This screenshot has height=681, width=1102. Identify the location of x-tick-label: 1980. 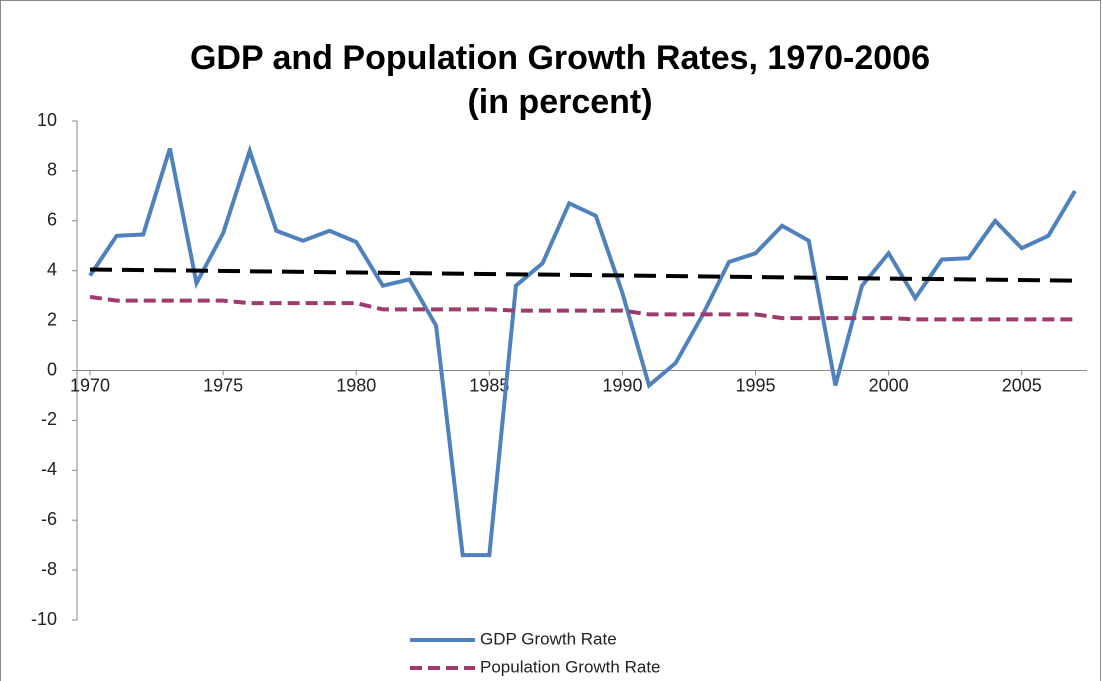
(356, 385).